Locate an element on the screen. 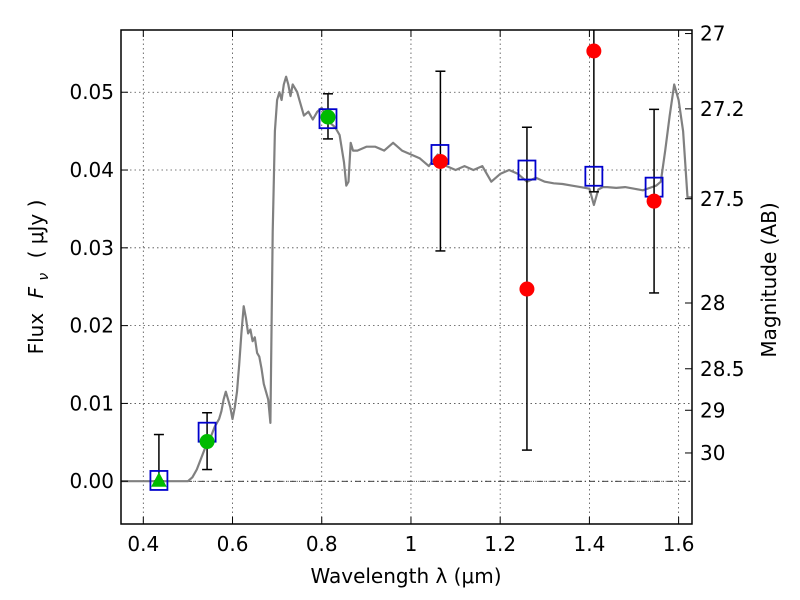  x-tick-label: 1.4 is located at coordinates (589, 544).